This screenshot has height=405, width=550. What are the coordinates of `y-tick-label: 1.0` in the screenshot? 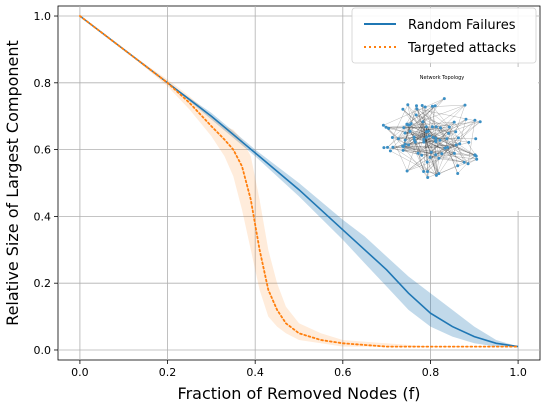 It's located at (43, 16).